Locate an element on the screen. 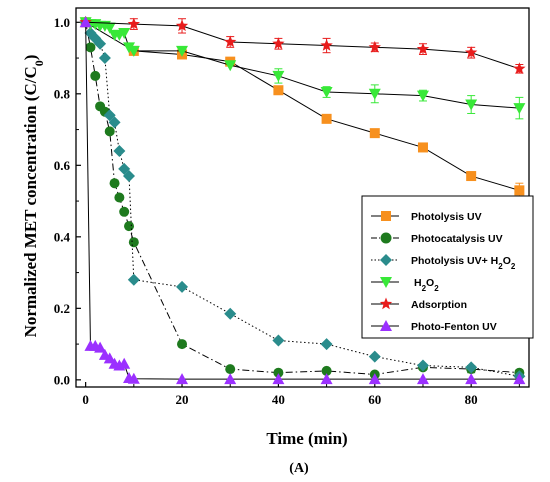  legend-marker-triangle-up is located at coordinates (386, 325).